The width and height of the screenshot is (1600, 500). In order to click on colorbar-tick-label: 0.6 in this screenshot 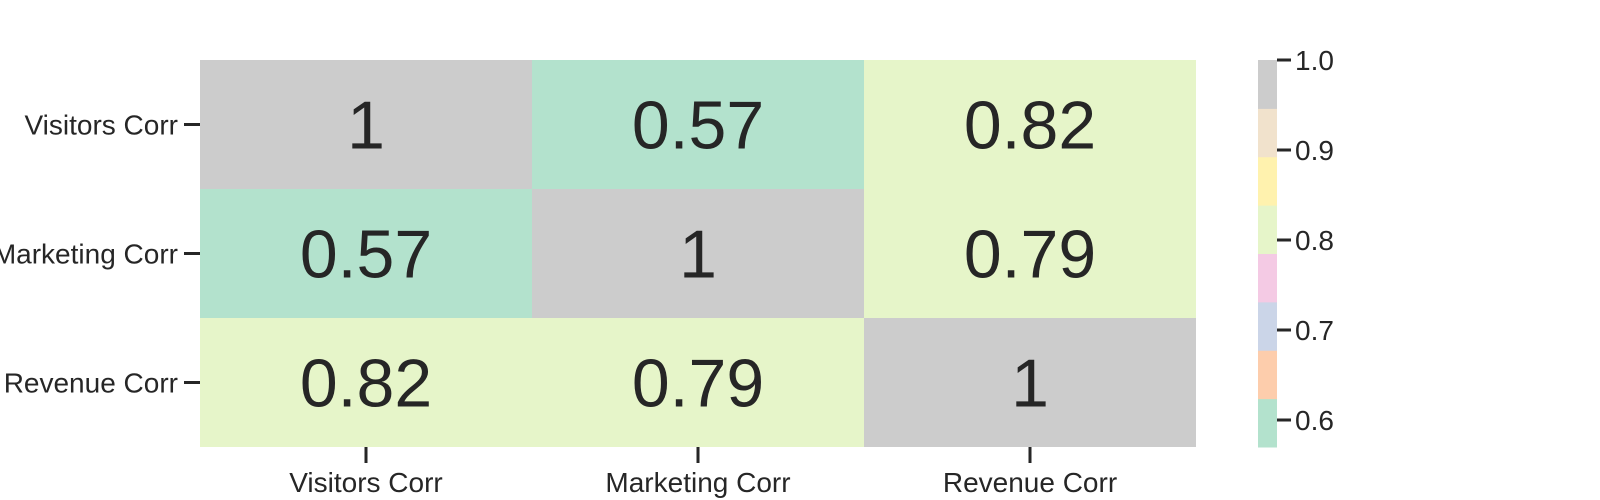, I will do `click(1314, 420)`.